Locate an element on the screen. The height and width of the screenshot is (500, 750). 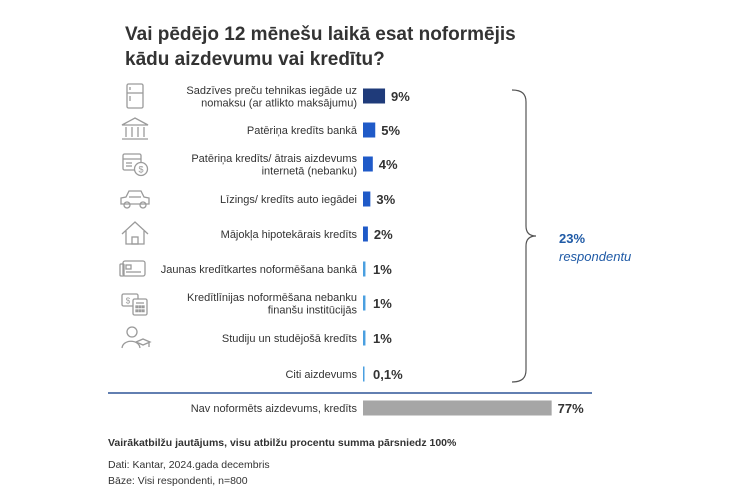
category-label: Studiju un studējošā kredīts is located at coordinates (290, 339).